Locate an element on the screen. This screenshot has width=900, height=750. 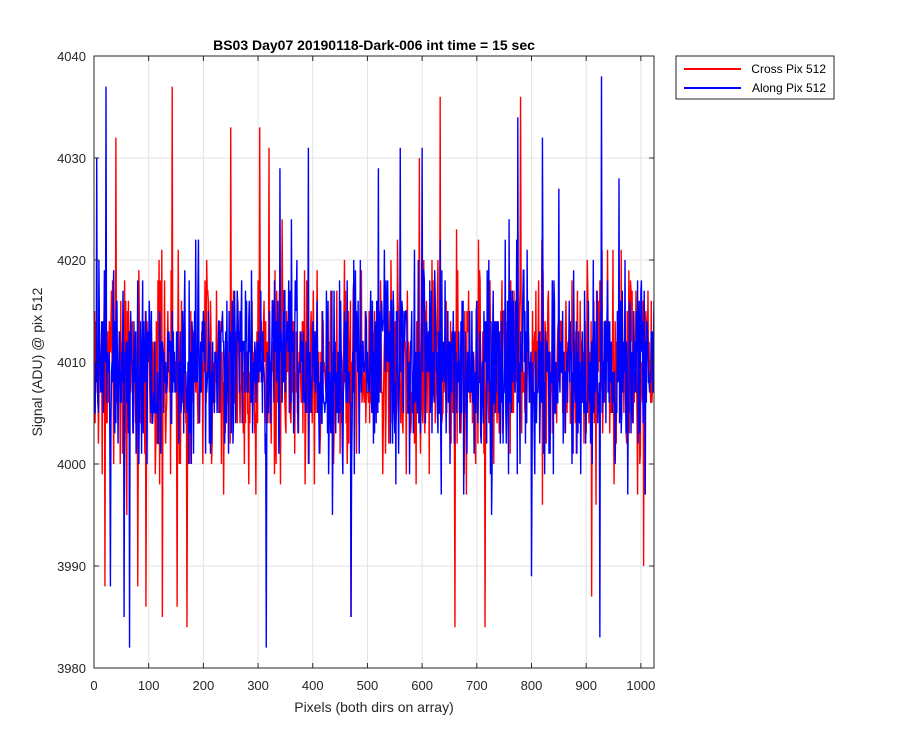
x-tick-label: 1000 is located at coordinates (640, 685).